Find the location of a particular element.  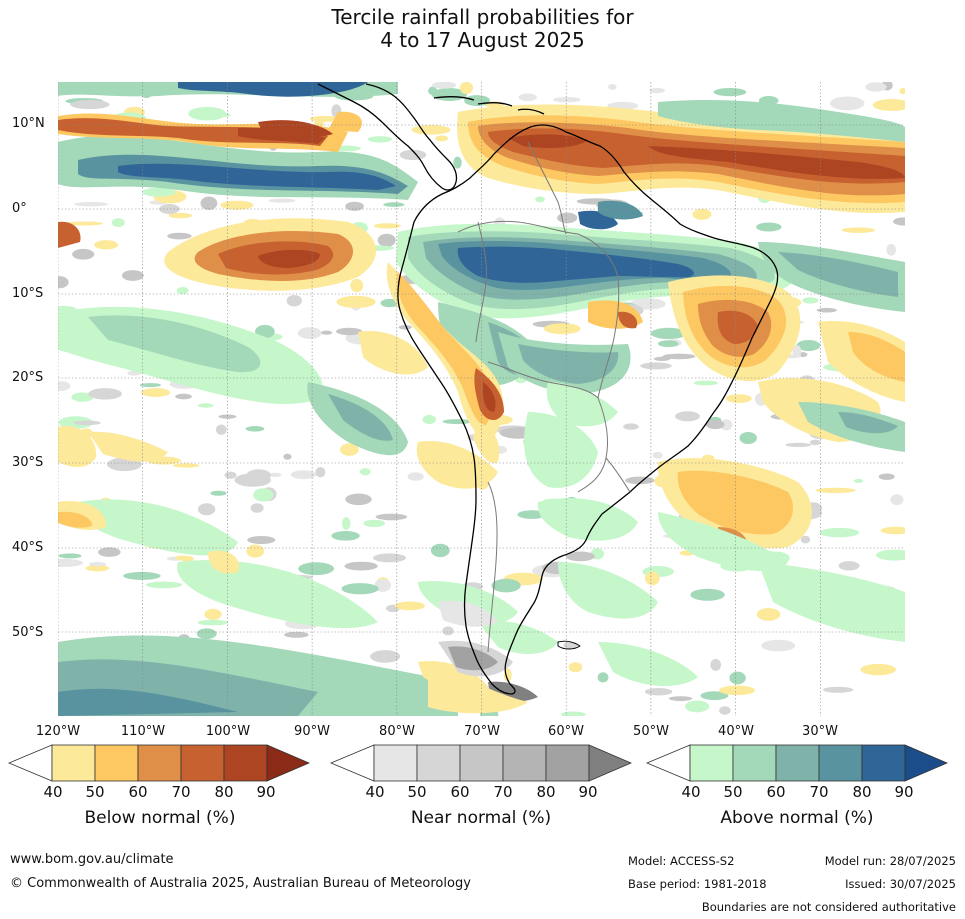

near-normal-title: Near normal (%) is located at coordinates (481, 818).